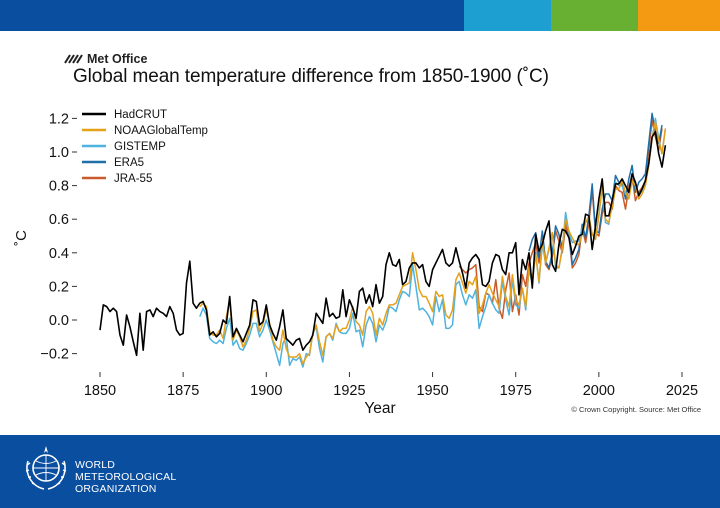 The image size is (720, 508). What do you see at coordinates (232, 15) in the screenshot?
I see `top-bar-main` at bounding box center [232, 15].